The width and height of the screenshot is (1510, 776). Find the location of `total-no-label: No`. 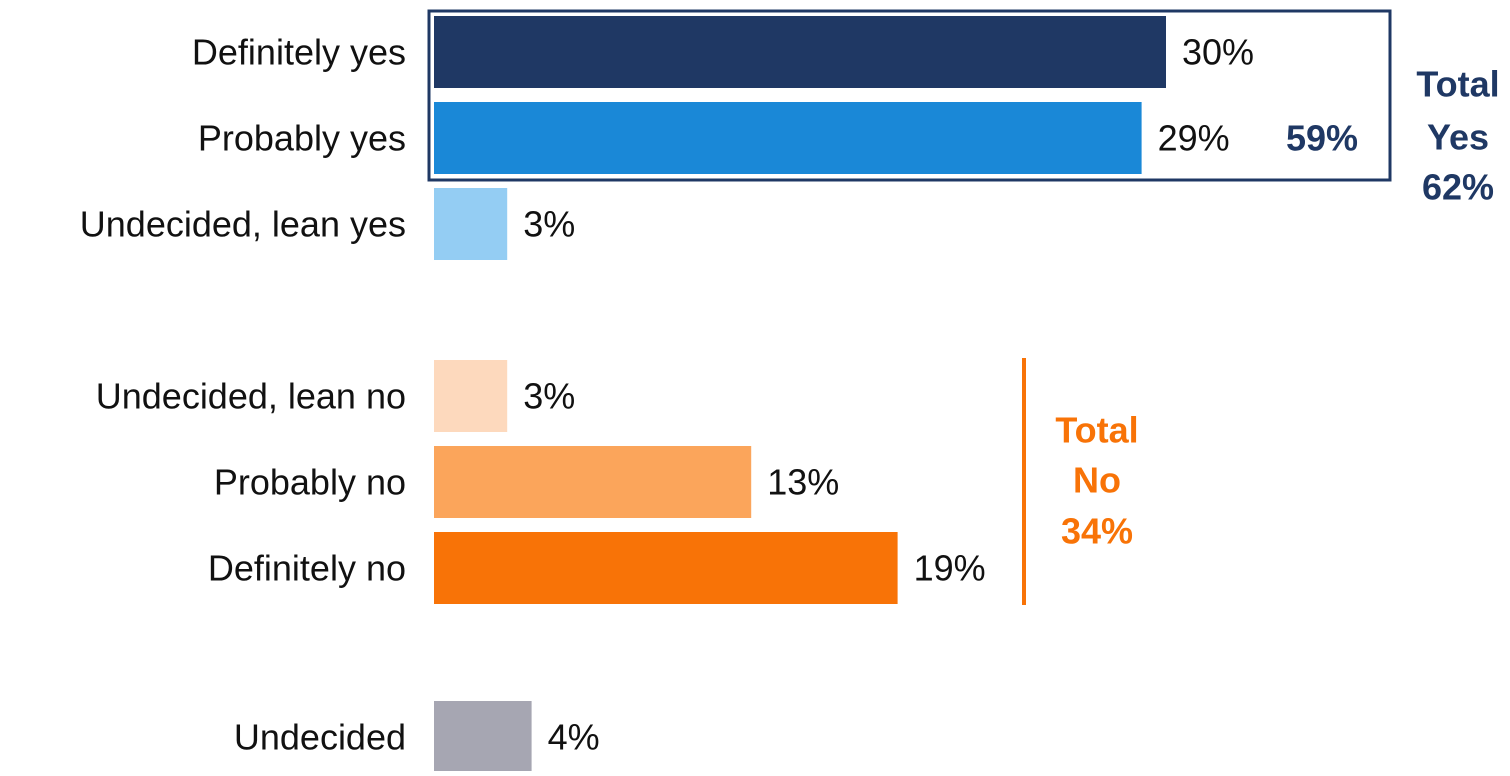

total-no-label: No is located at coordinates (1097, 480).